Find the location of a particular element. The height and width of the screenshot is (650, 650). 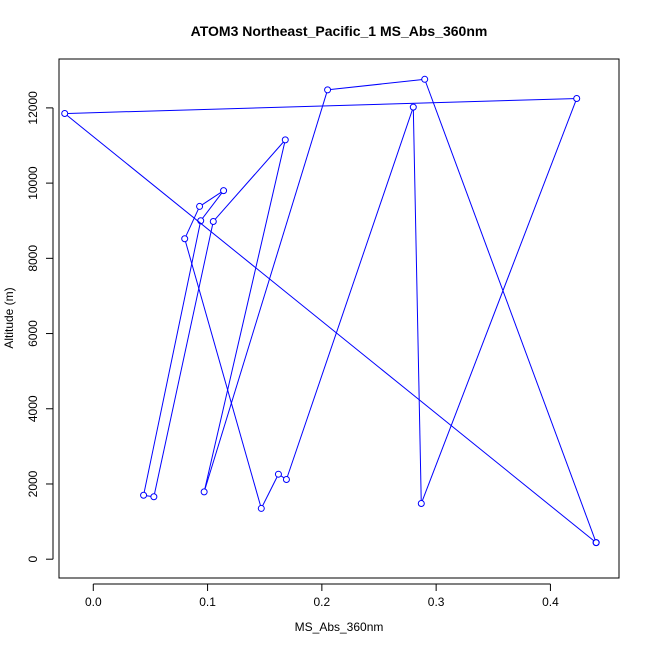

y-tick-label: 10000 is located at coordinates (33, 183).